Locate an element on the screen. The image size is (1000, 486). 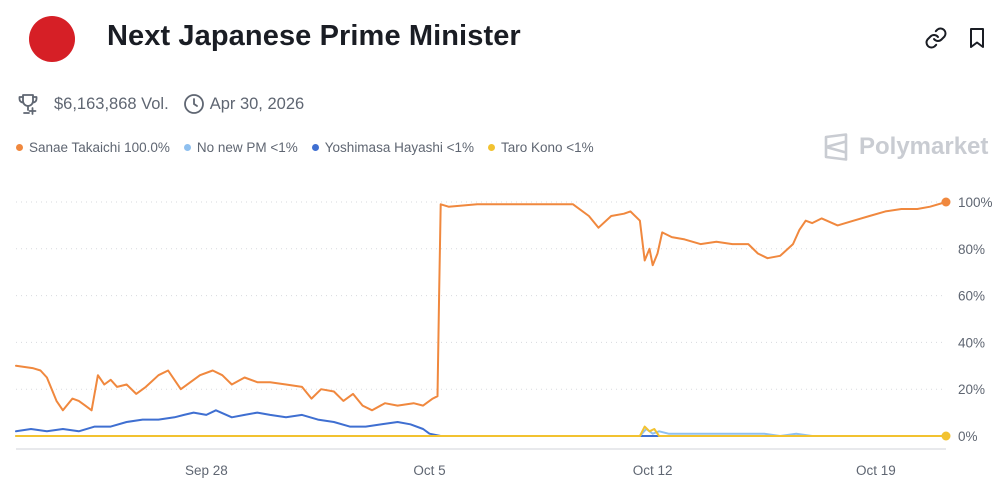
volume-text: $6,163,868 Vol. is located at coordinates (111, 103).